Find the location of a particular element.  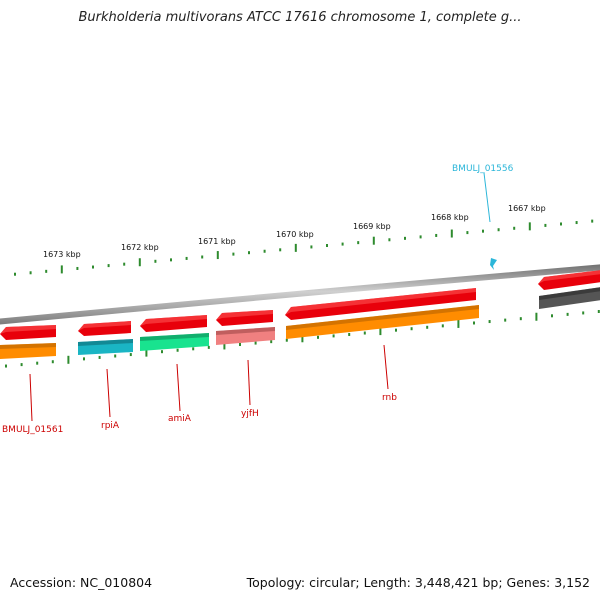

gene-bmulj-01561-leader is located at coordinates (31, 397).